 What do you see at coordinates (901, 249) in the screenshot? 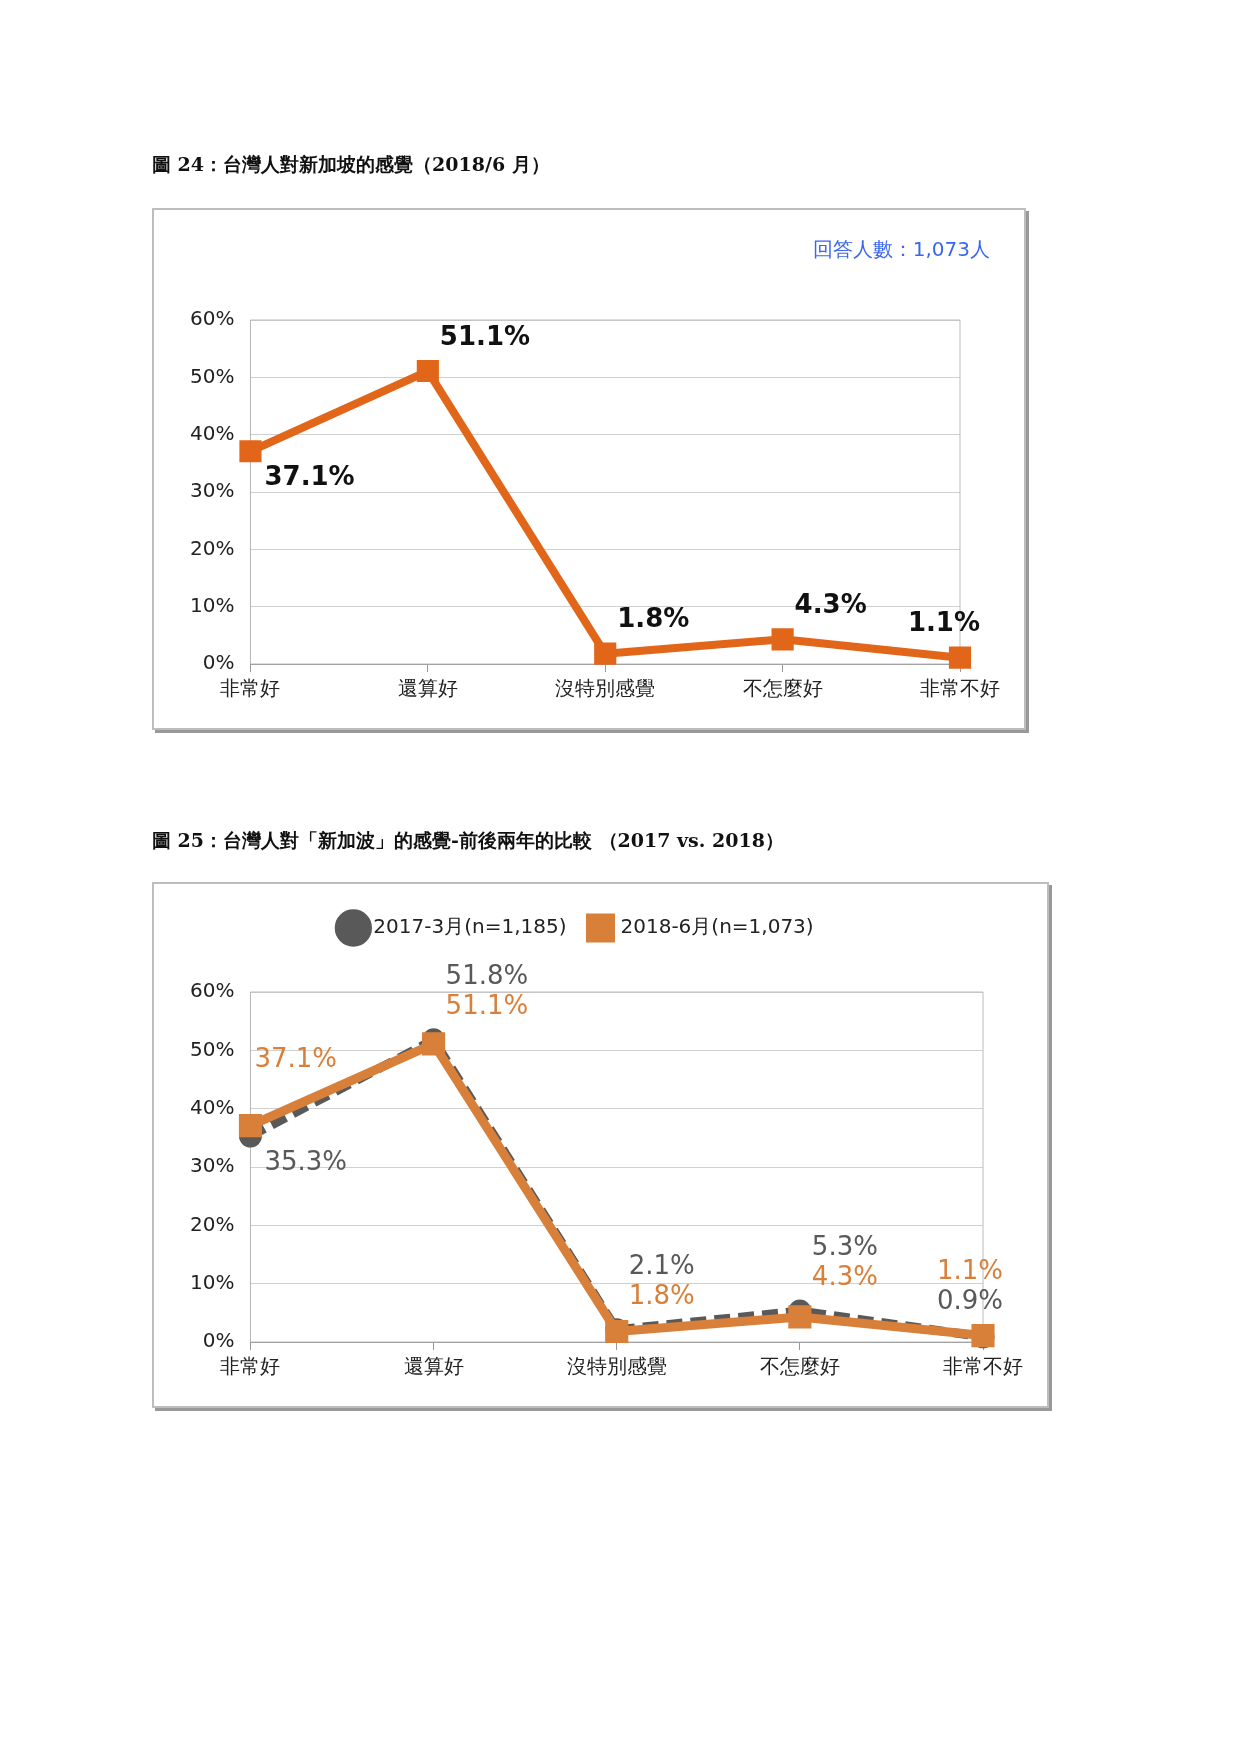
I see `text: 回答人數：1,073人` at bounding box center [901, 249].